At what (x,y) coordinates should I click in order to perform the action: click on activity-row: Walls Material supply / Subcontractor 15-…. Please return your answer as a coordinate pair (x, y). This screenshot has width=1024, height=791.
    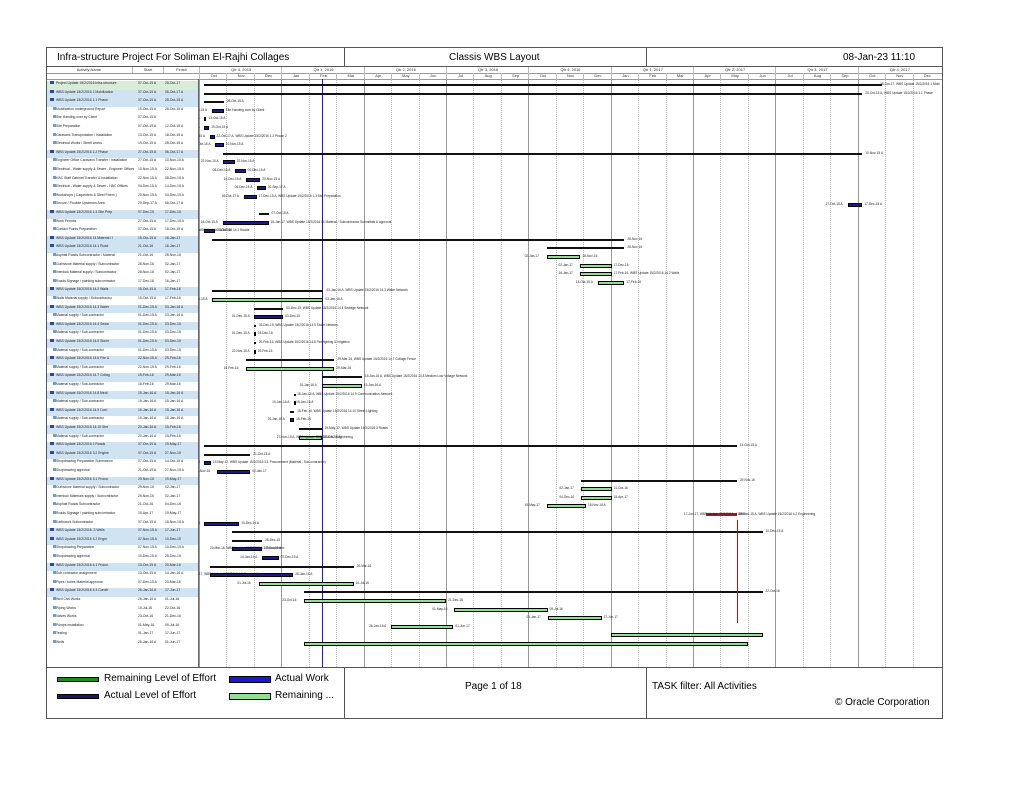
    Looking at the image, I should click on (122, 300).